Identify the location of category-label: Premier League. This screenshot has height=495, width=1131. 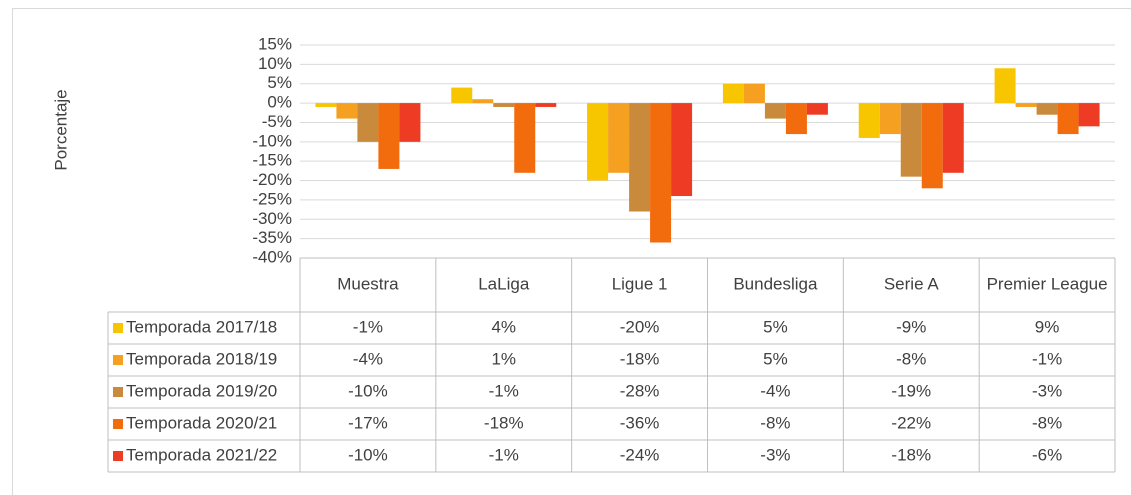
(1047, 283).